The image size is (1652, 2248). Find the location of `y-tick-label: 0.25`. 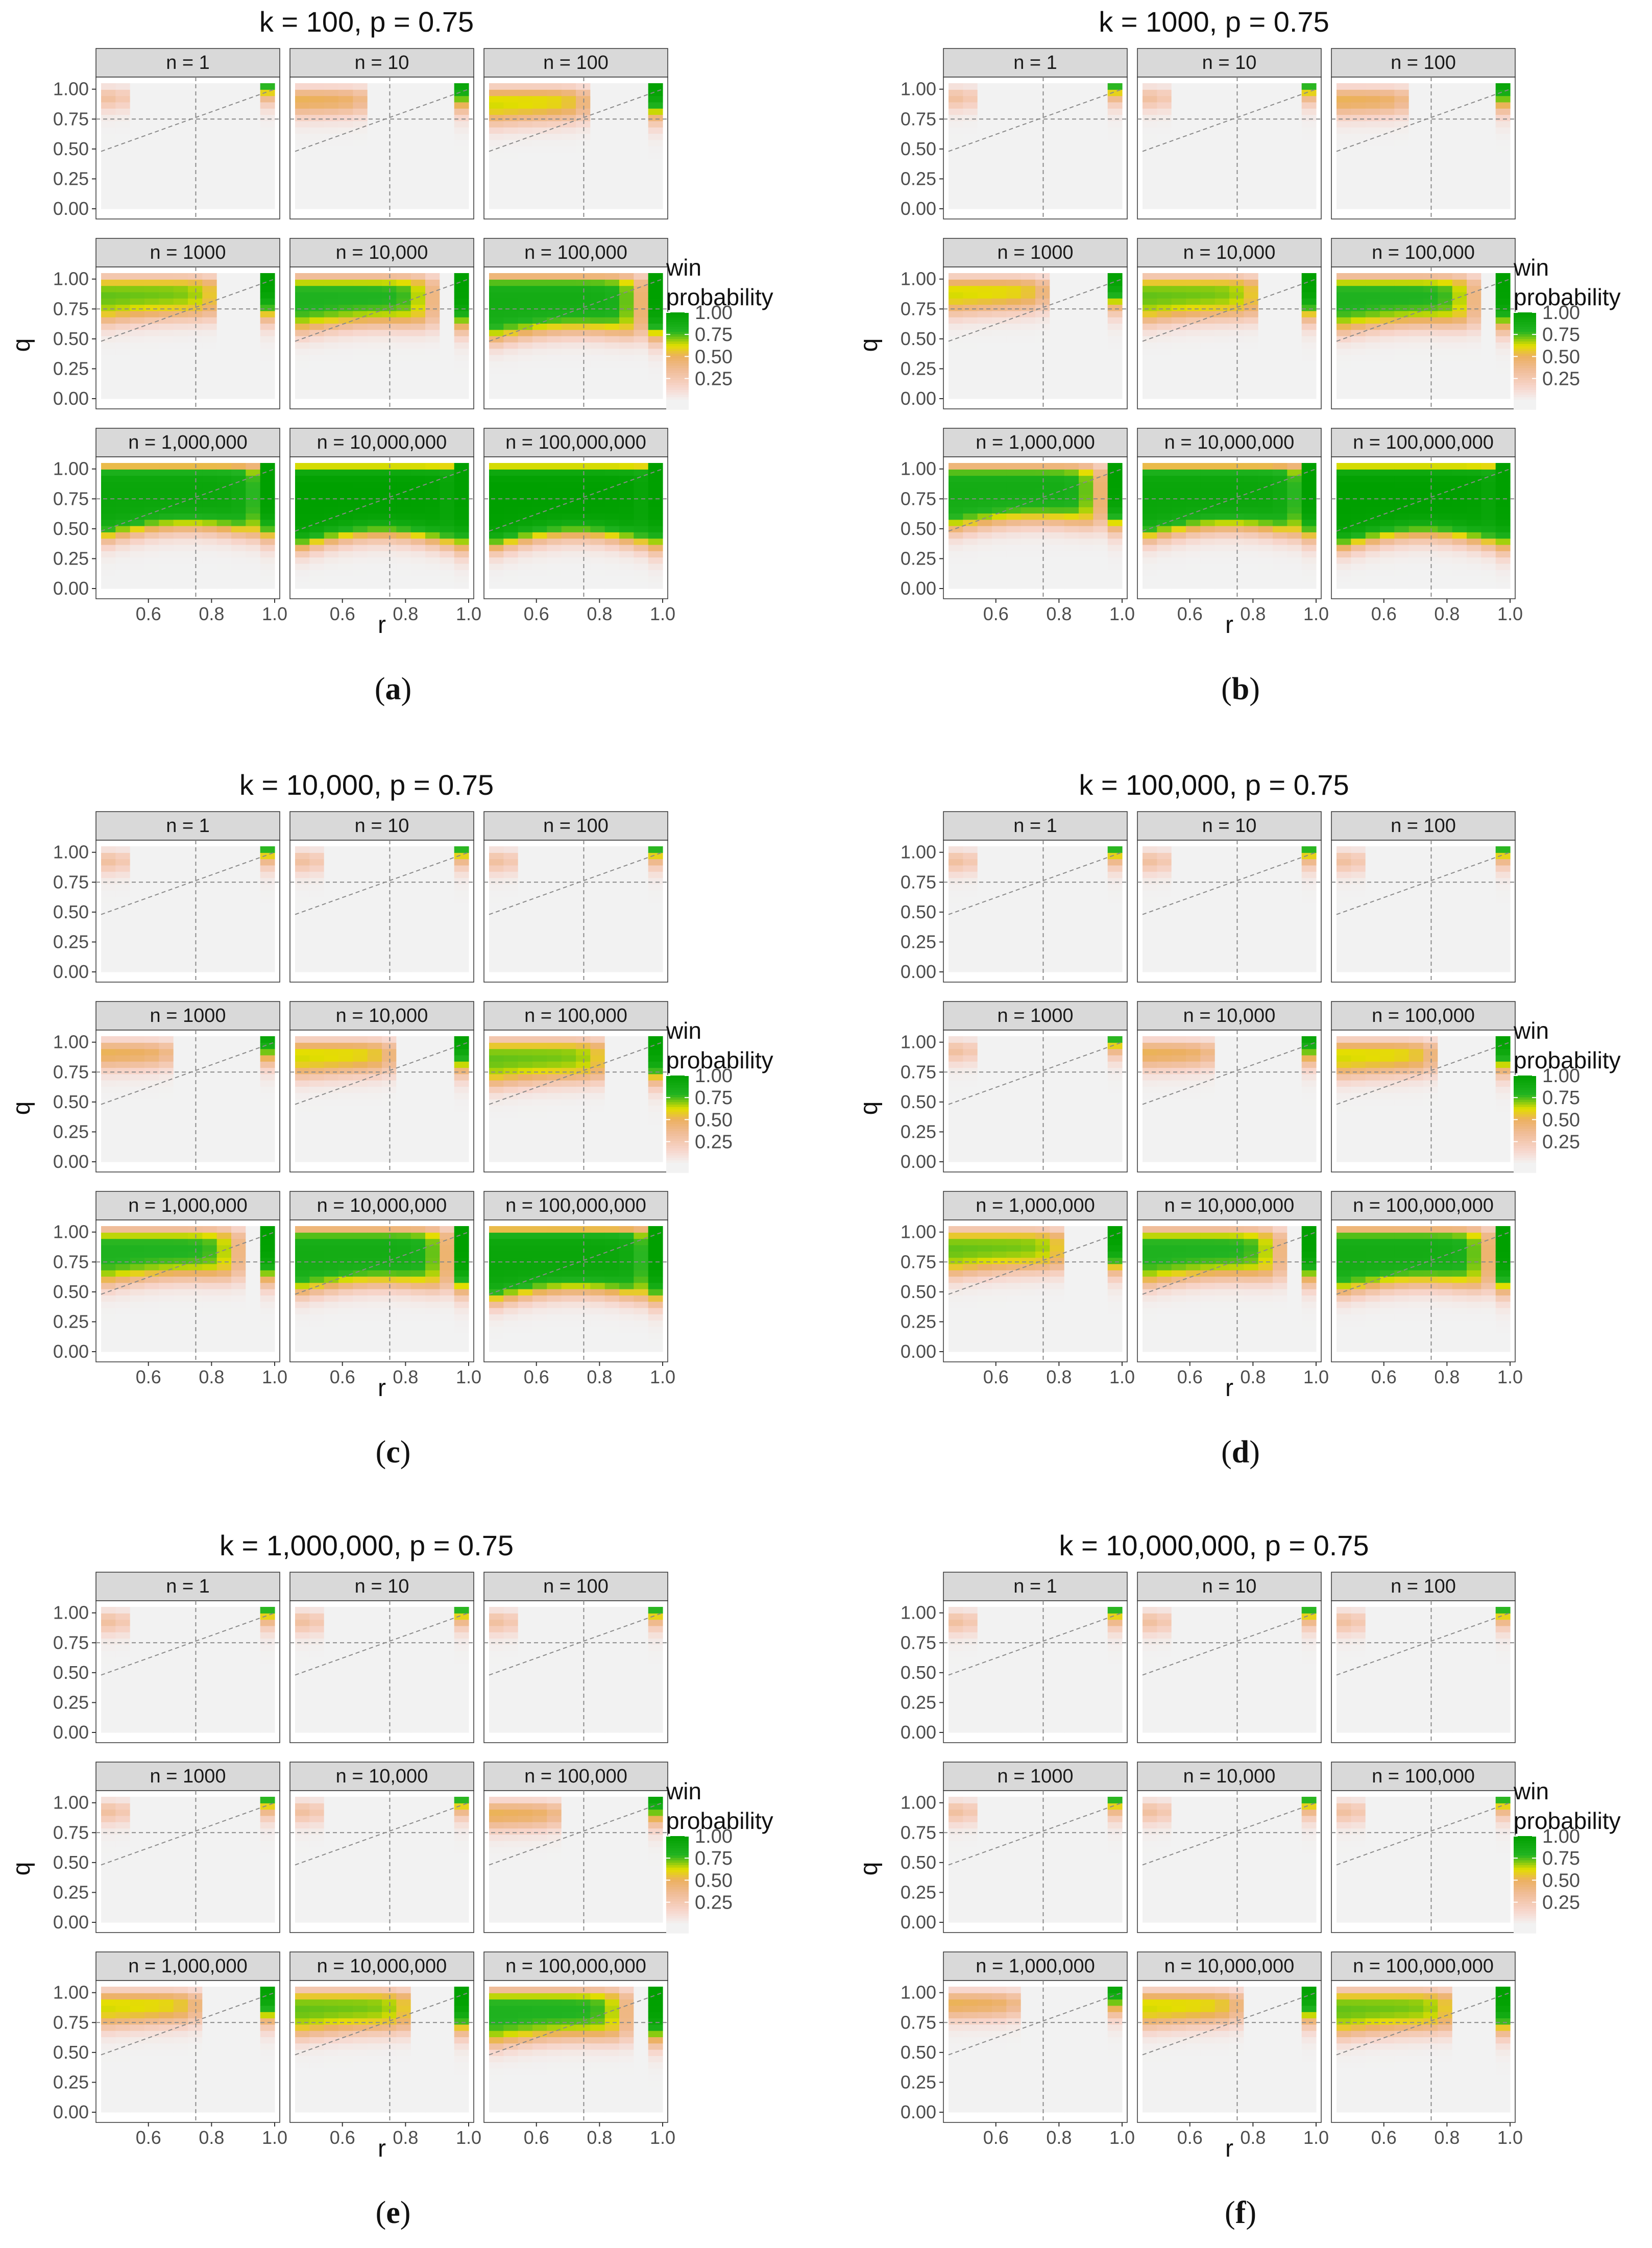

y-tick-label: 0.25 is located at coordinates (71, 368).